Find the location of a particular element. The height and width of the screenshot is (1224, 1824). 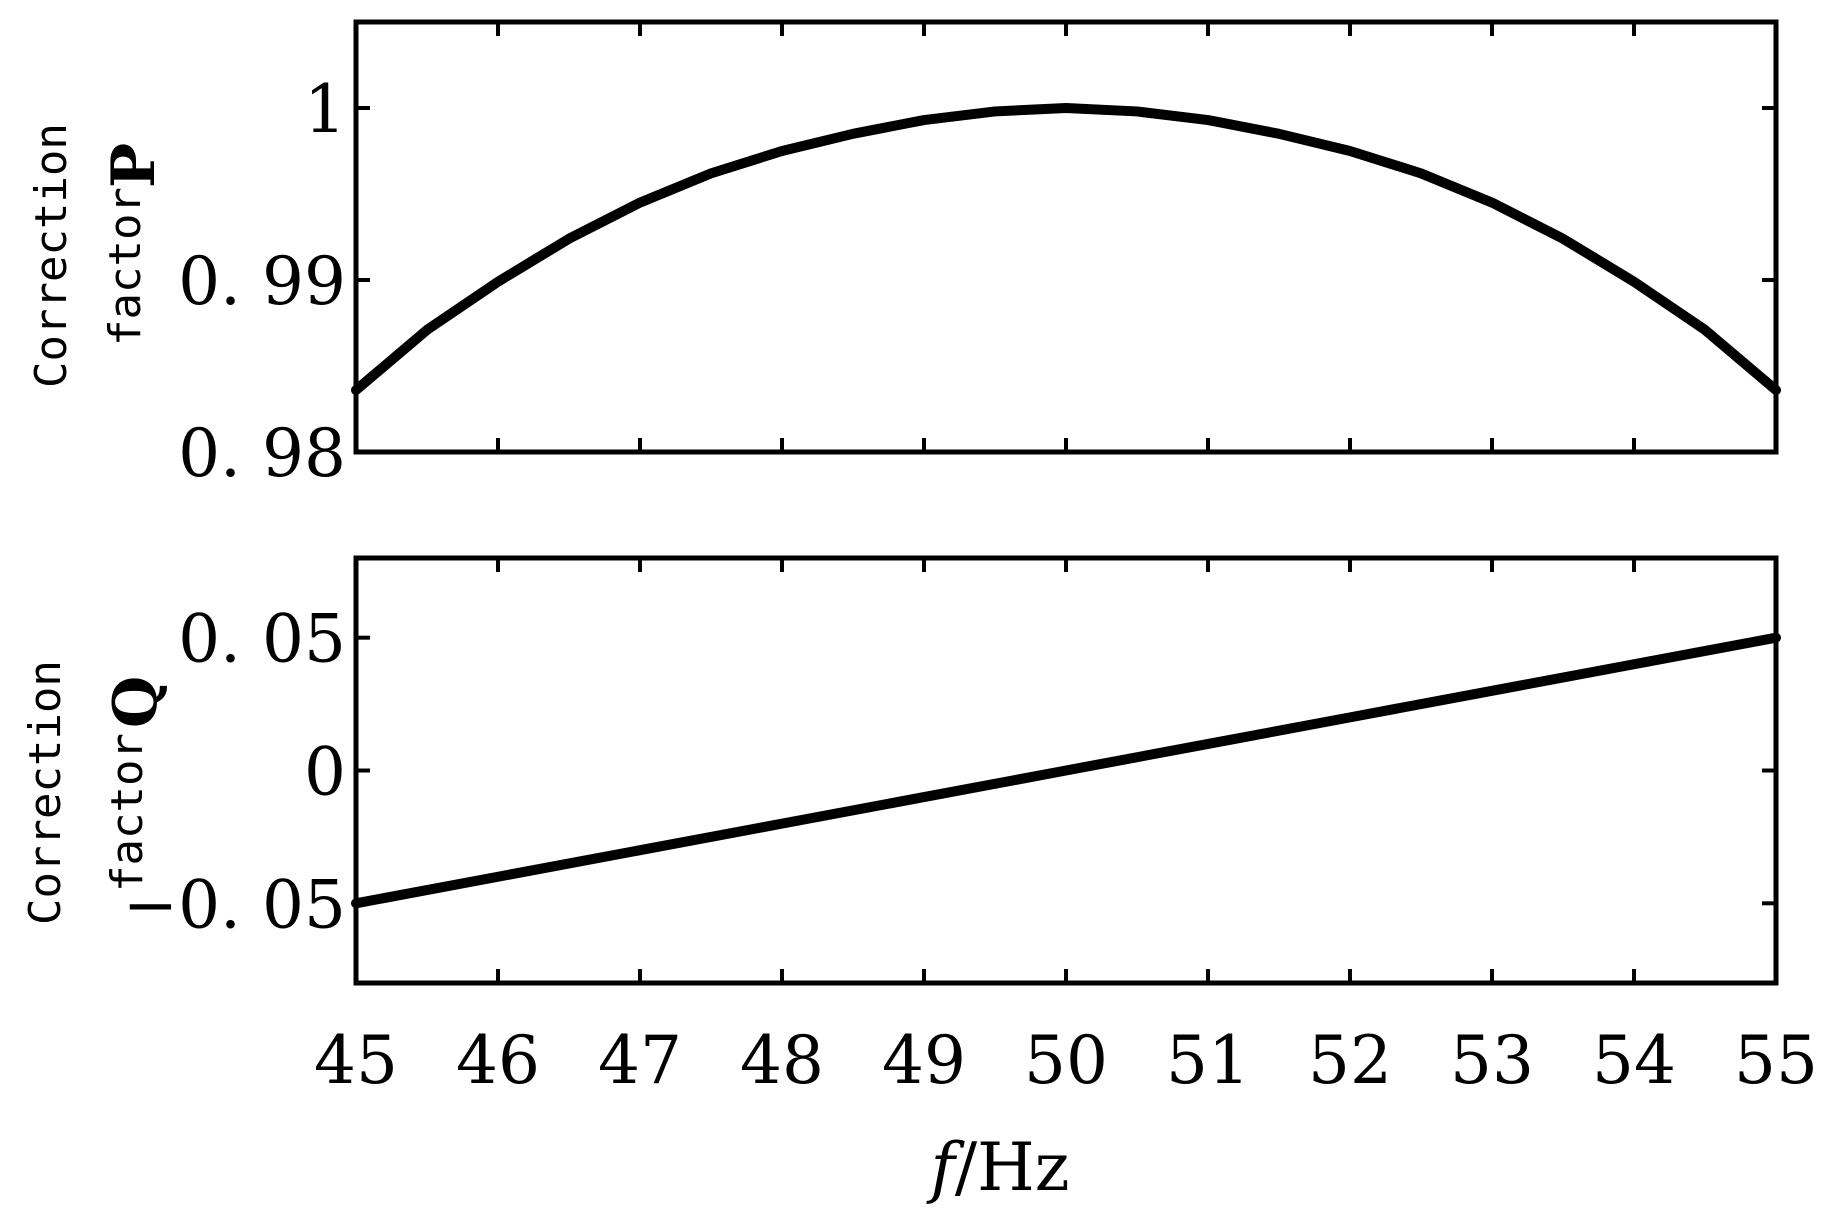

ylabel-p: Correction factor P is located at coordinates (97, 255).